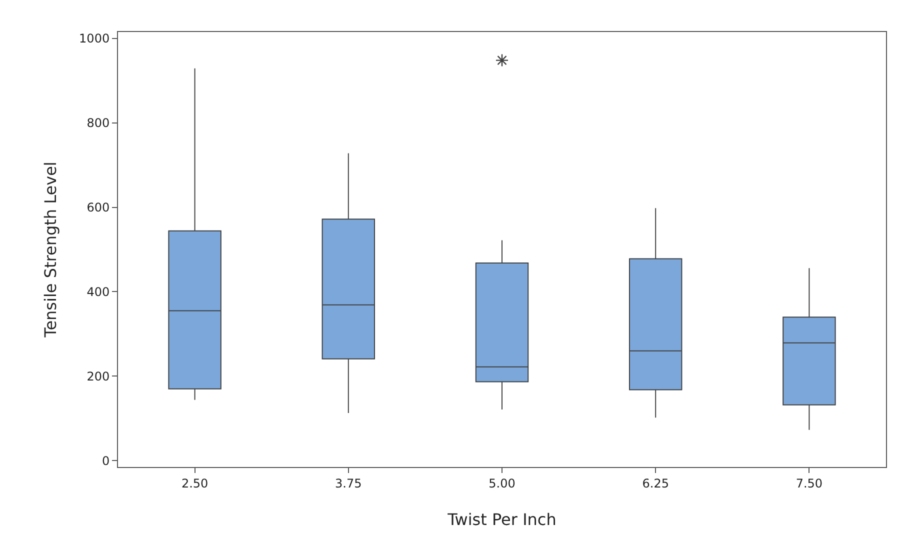 The width and height of the screenshot is (914, 537). What do you see at coordinates (501, 519) in the screenshot?
I see `x-axis-title: Twist Per Inch` at bounding box center [501, 519].